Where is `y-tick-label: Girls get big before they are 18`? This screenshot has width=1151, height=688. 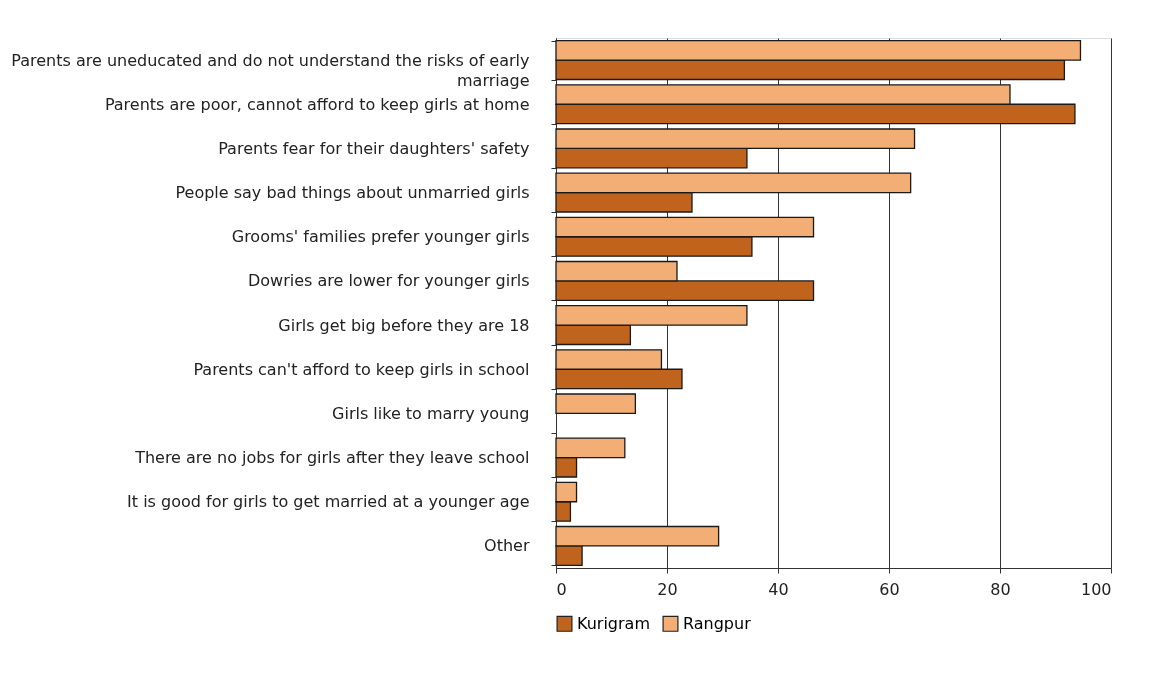 y-tick-label: Girls get big before they are 18 is located at coordinates (404, 325).